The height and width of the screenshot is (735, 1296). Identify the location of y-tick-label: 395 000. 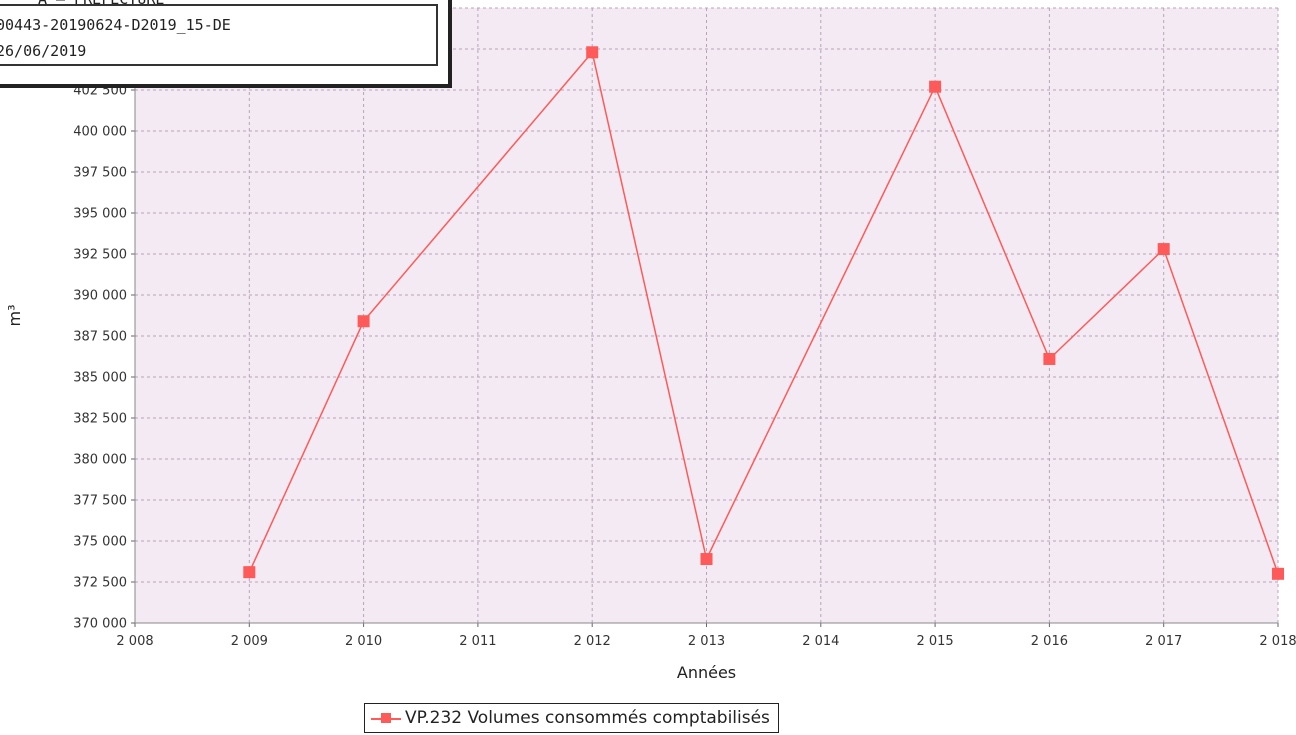
(100, 214).